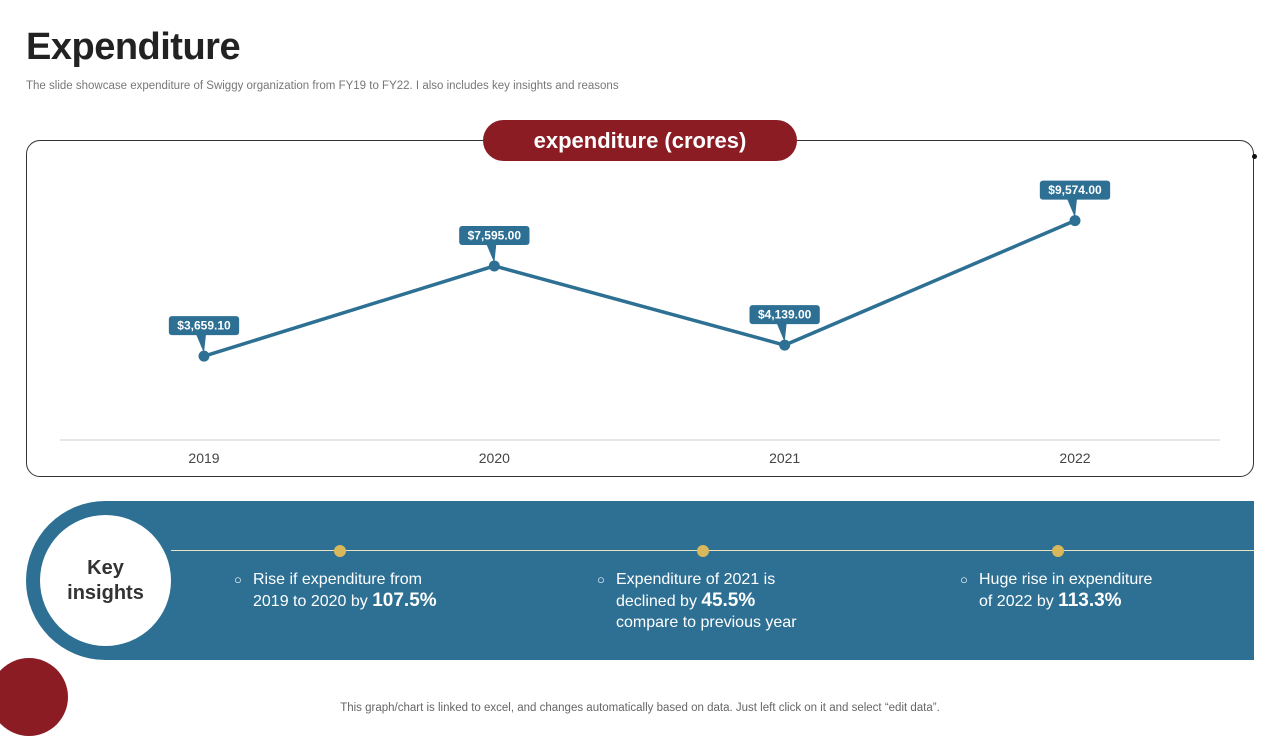 This screenshot has height=736, width=1280. I want to click on insight-percent: 113.3%, so click(1090, 600).